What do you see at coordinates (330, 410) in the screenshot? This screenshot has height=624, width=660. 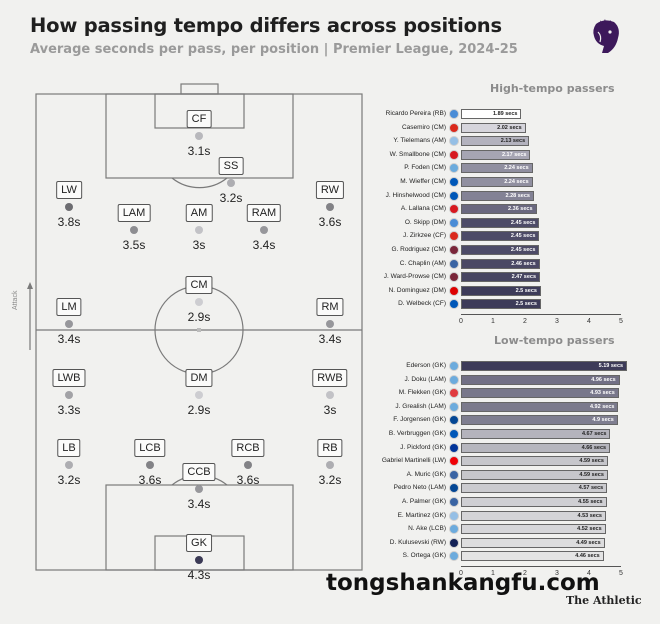 I see `position-value-rwb: 3s` at bounding box center [330, 410].